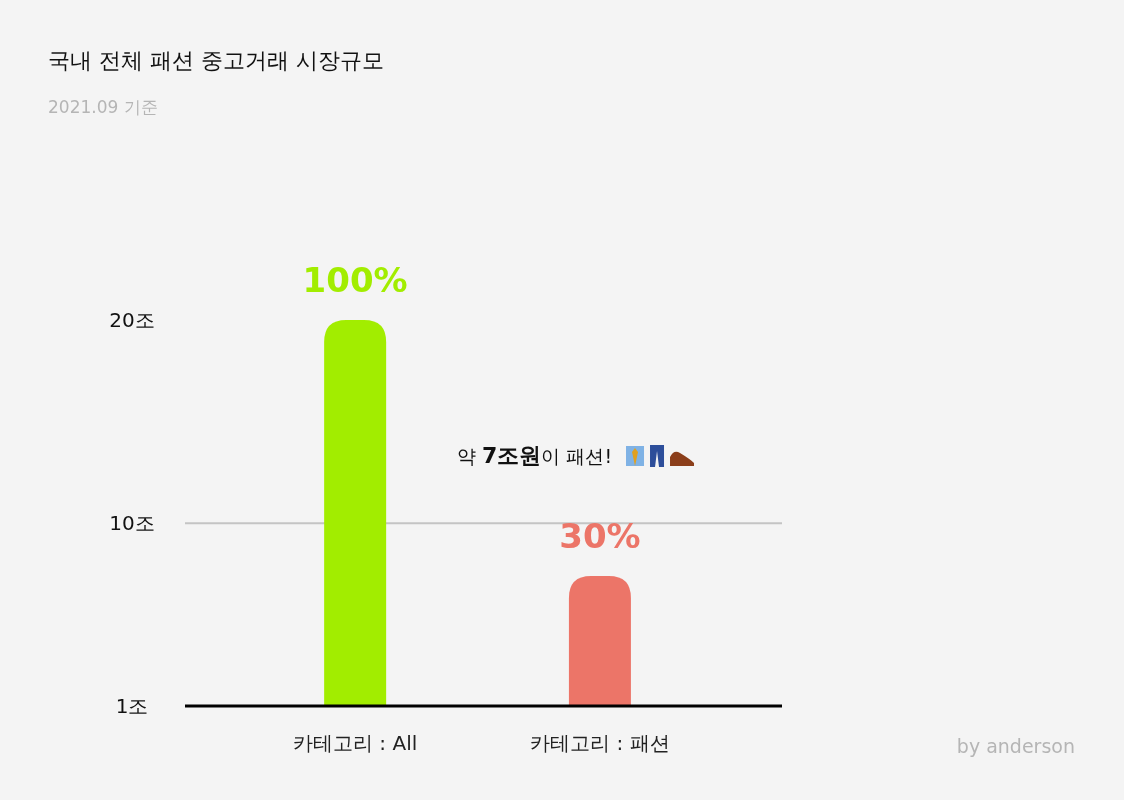  What do you see at coordinates (355, 280) in the screenshot?
I see `annotation: 100%` at bounding box center [355, 280].